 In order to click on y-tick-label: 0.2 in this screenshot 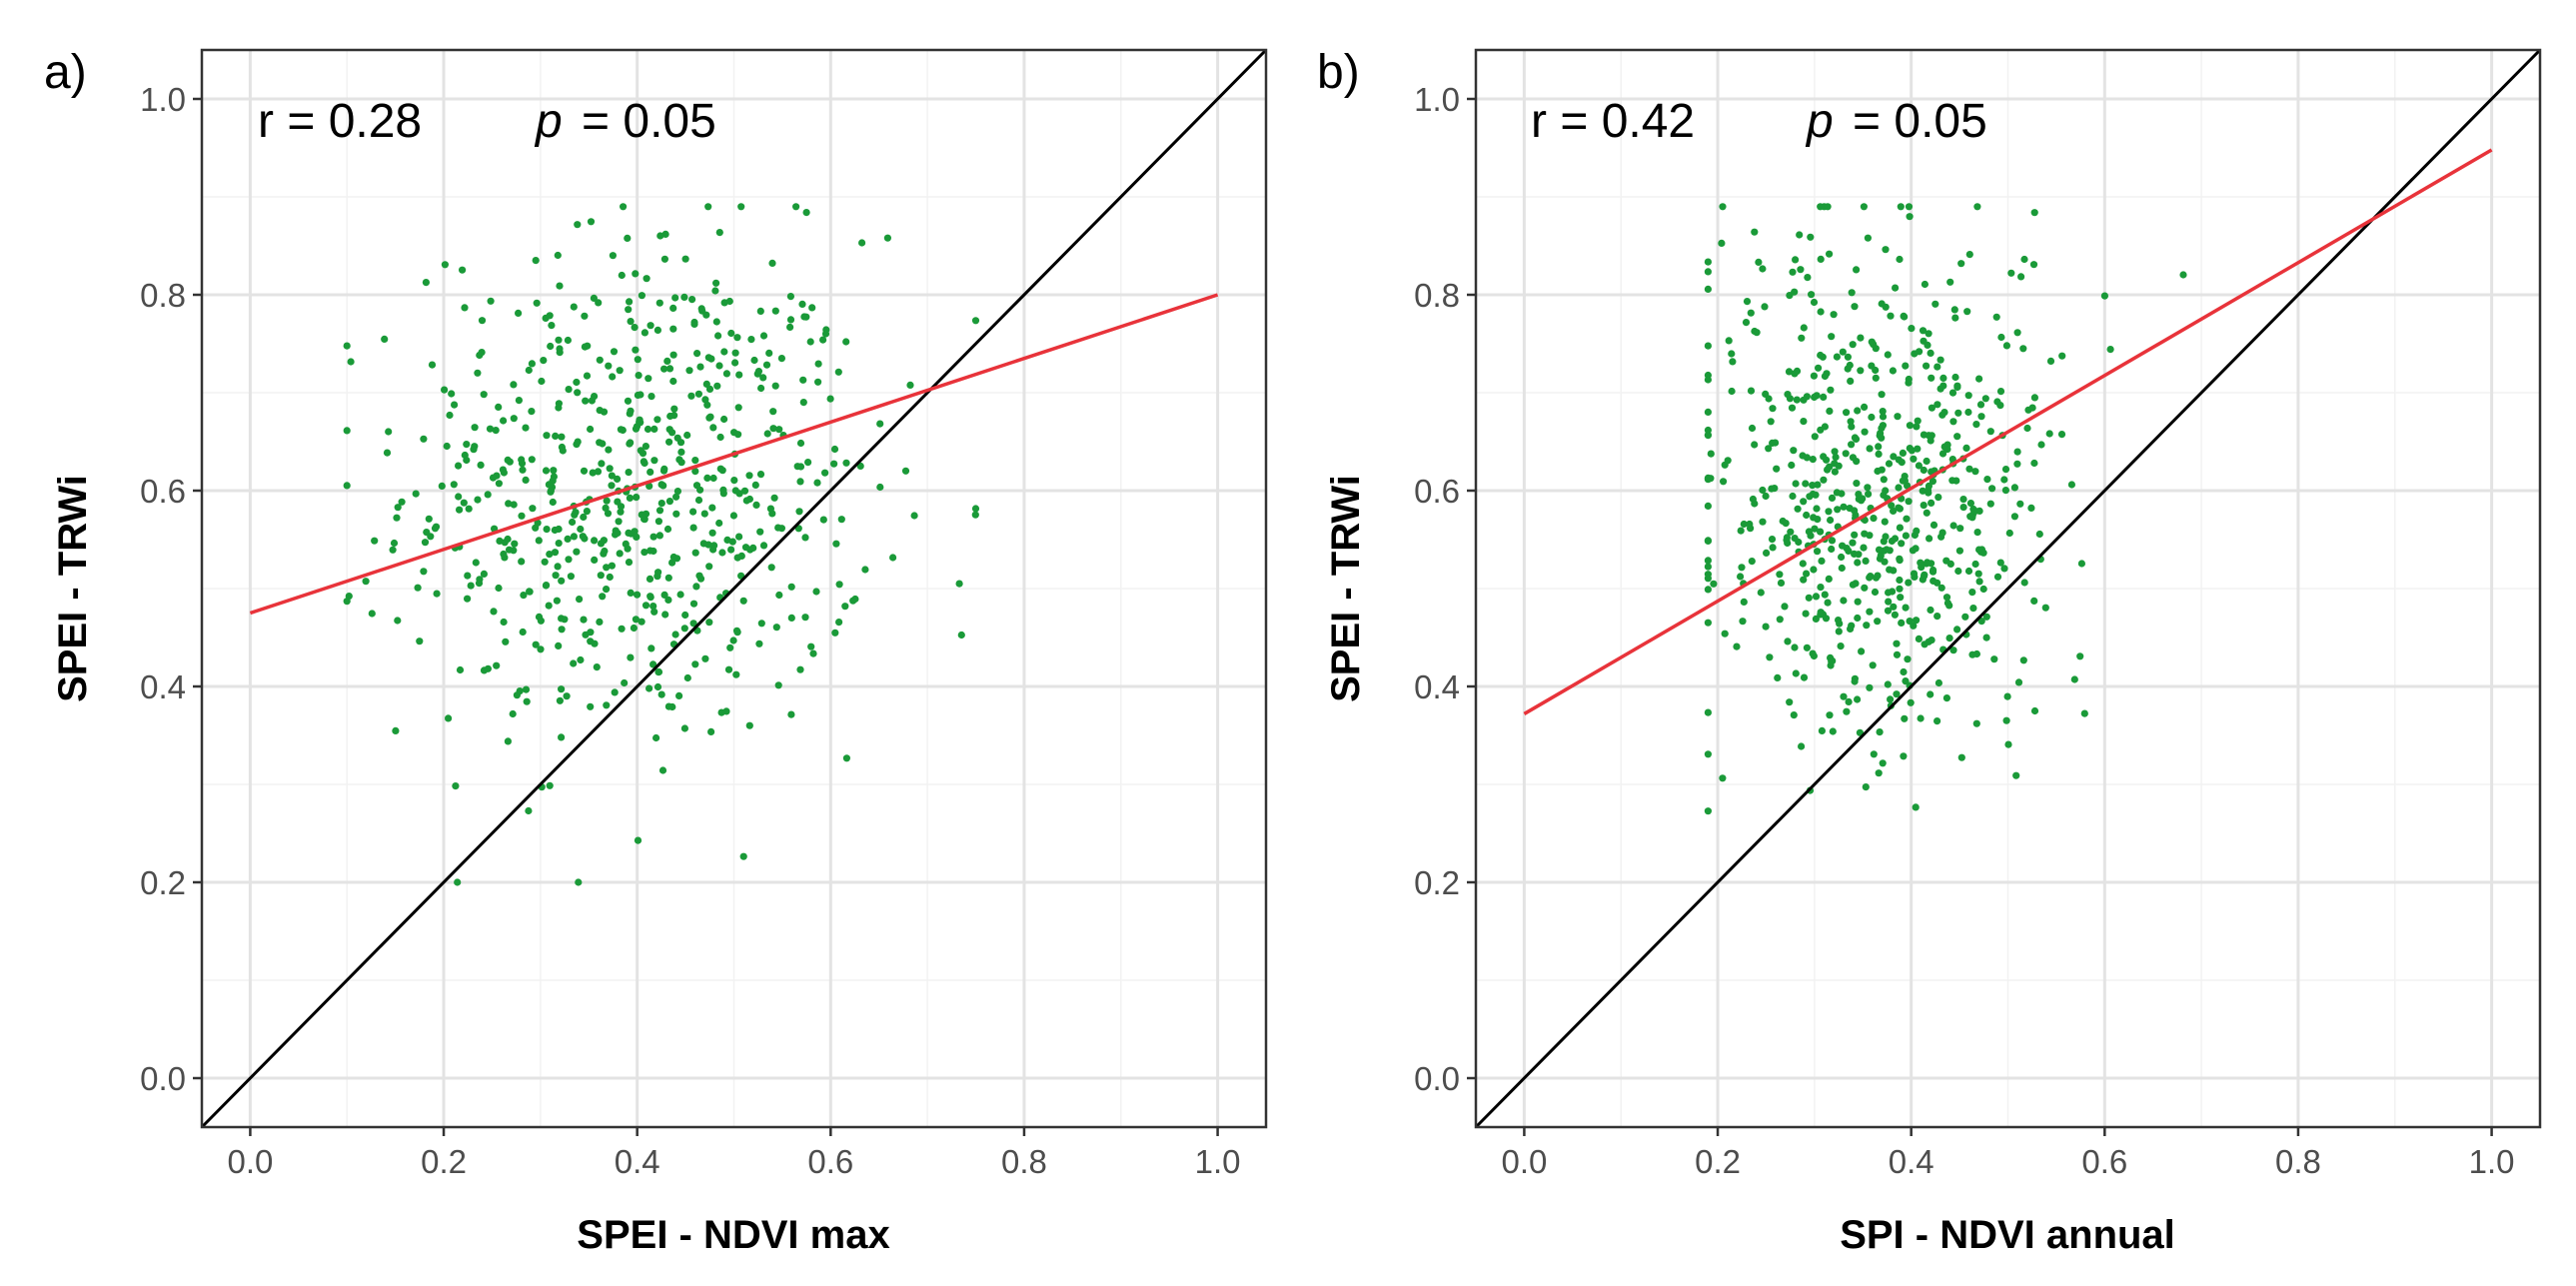, I will do `click(163, 882)`.